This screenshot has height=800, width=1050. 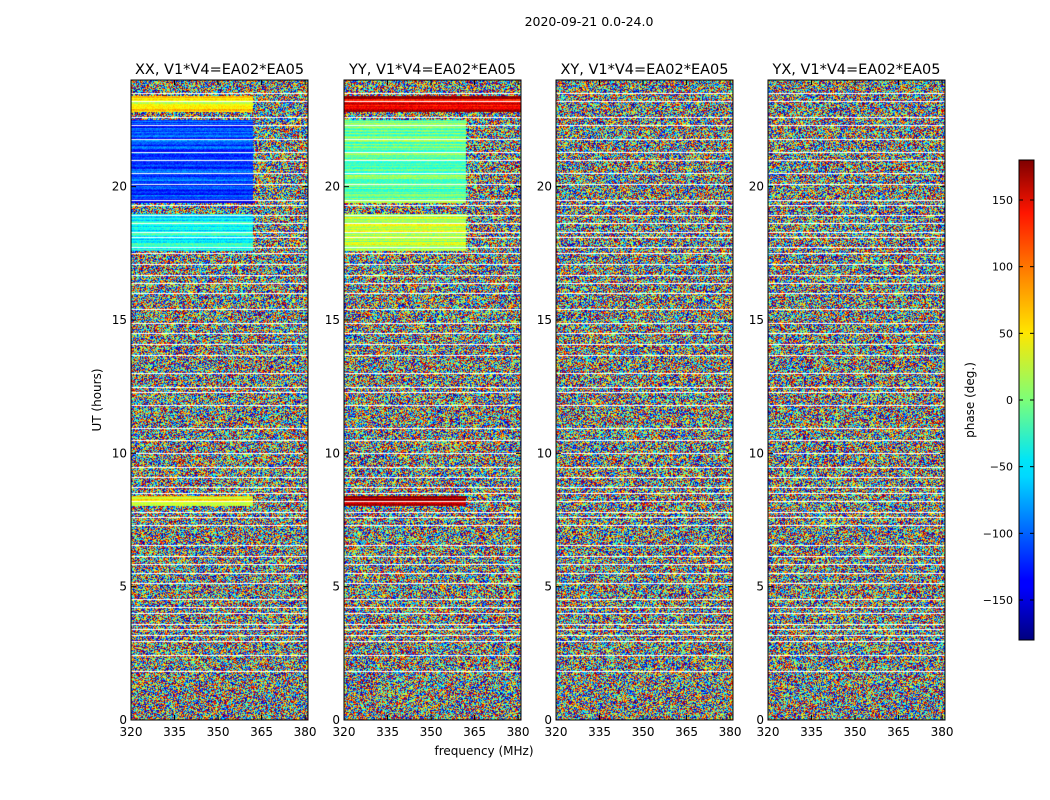 What do you see at coordinates (589, 21) in the screenshot?
I see `figure-title: 2020-09-21 0.0-24.0` at bounding box center [589, 21].